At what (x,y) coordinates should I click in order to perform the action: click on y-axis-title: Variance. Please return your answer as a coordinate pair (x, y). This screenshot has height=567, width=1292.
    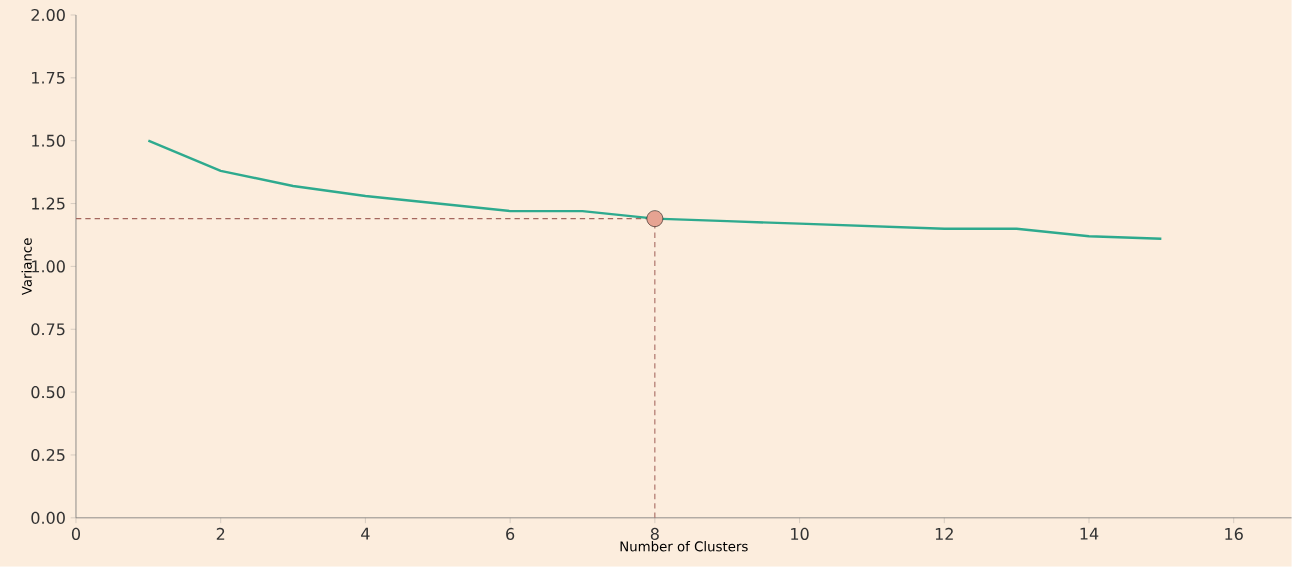
    Looking at the image, I should click on (26, 267).